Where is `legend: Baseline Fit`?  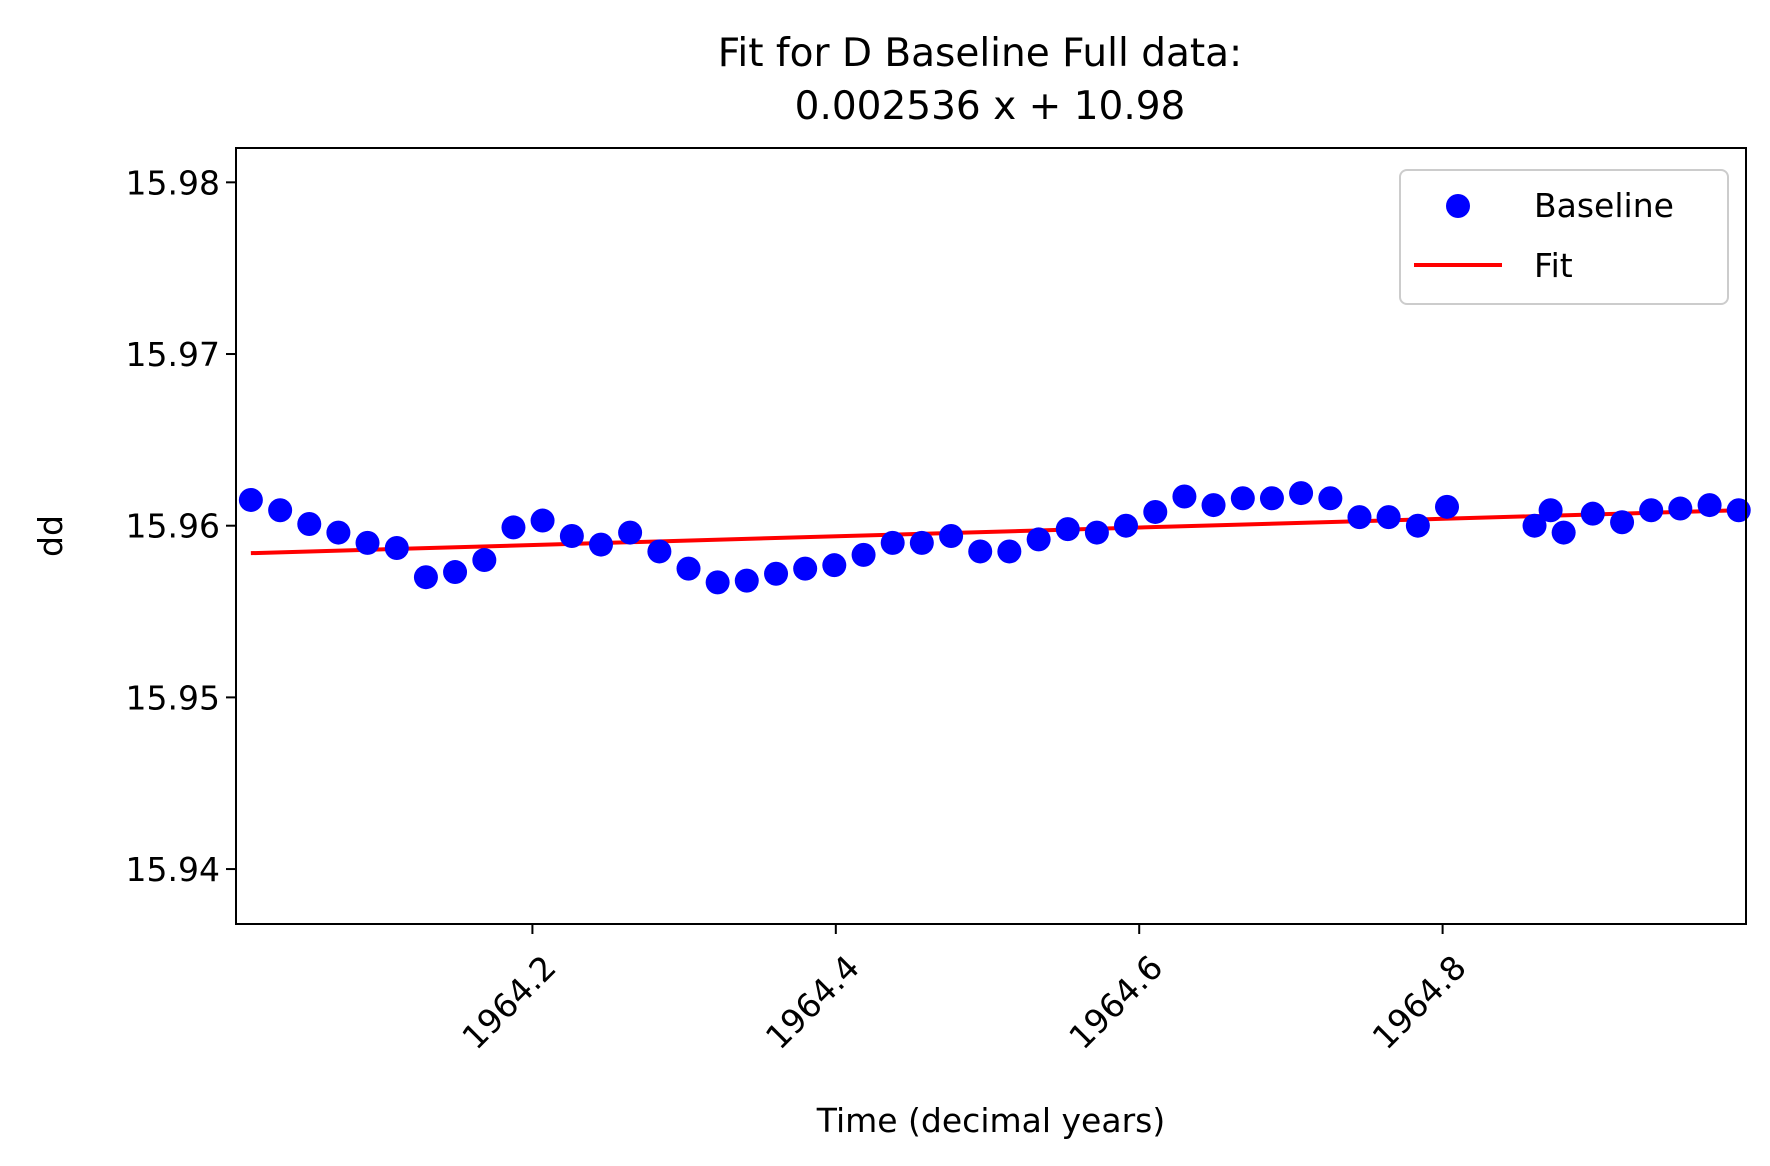 legend: Baseline Fit is located at coordinates (1564, 237).